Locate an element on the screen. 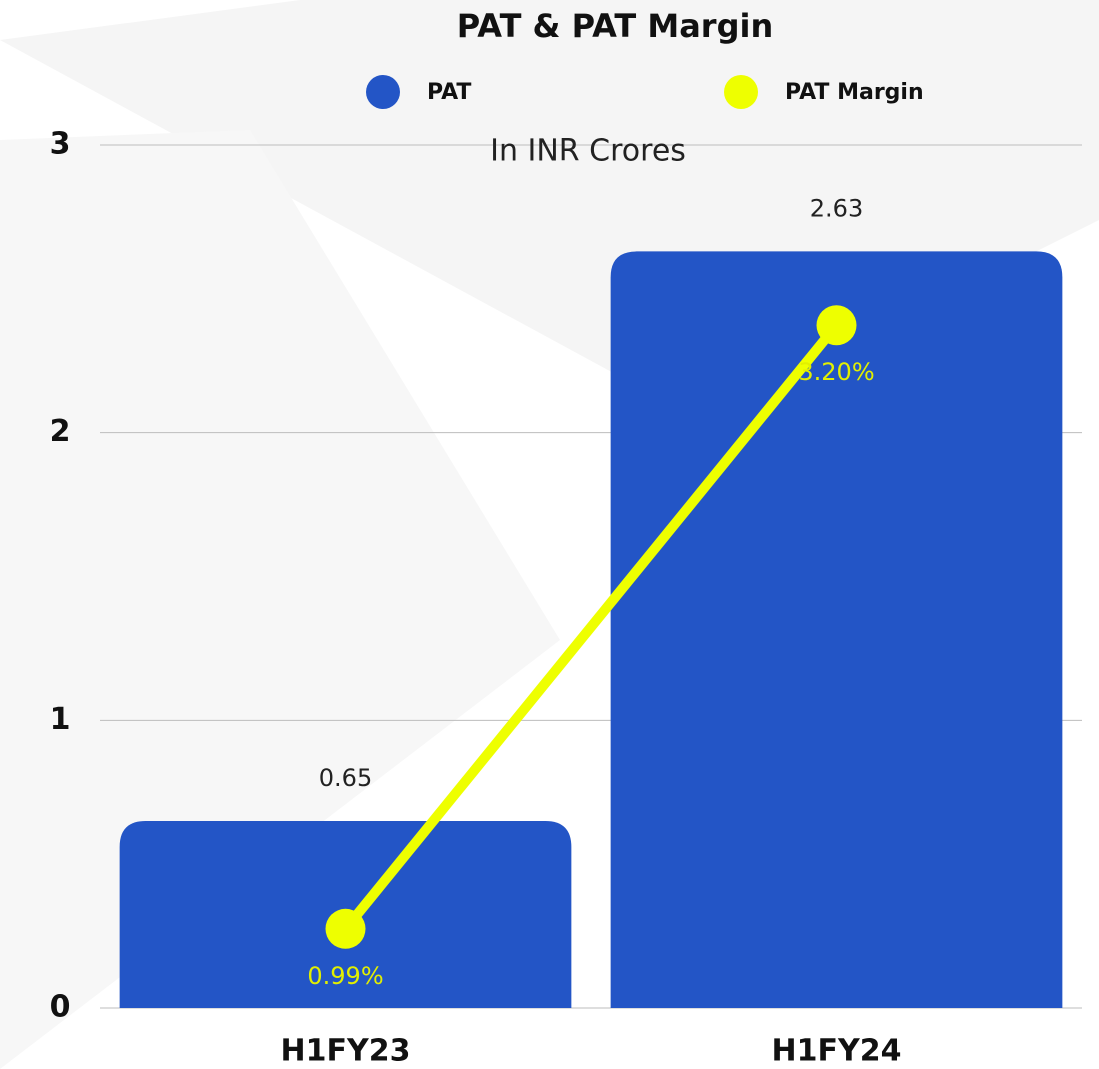  legend-label: PAT Margin is located at coordinates (854, 92).